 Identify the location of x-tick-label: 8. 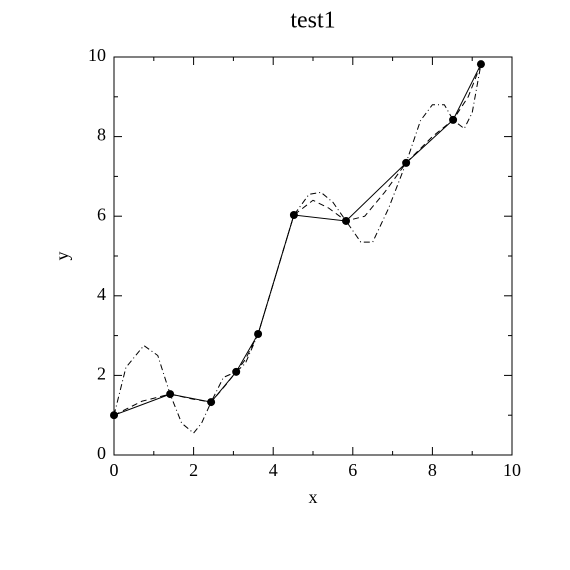
(432, 470).